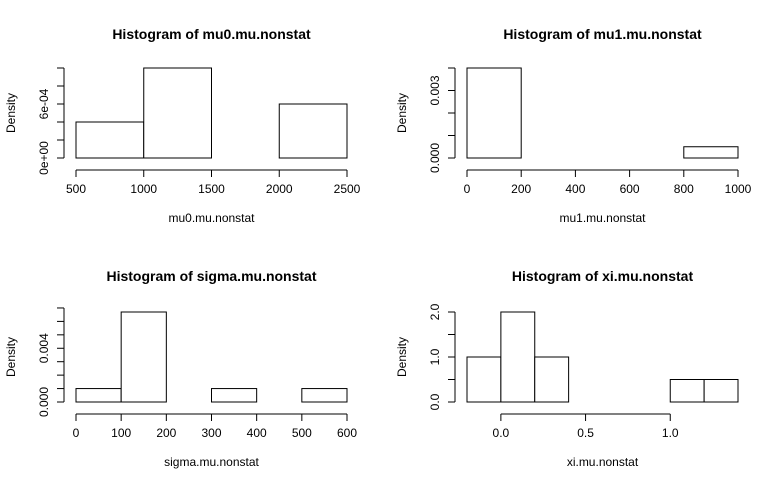 The image size is (782, 487). What do you see at coordinates (44, 348) in the screenshot?
I see `y-tick-label: 0.004` at bounding box center [44, 348].